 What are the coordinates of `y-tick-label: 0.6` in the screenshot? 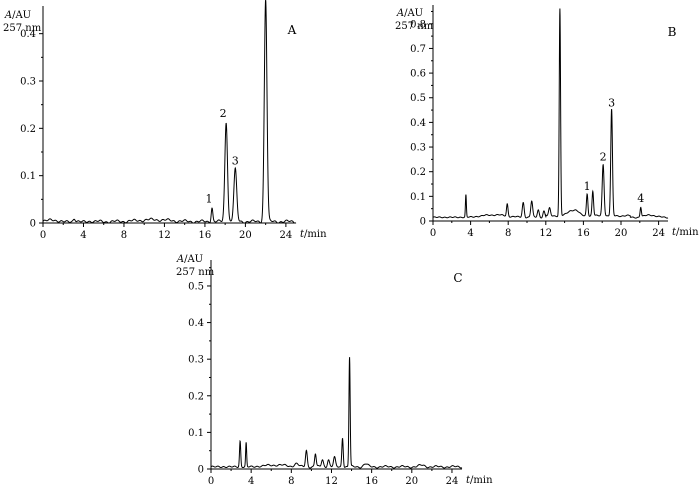 It's located at (418, 74).